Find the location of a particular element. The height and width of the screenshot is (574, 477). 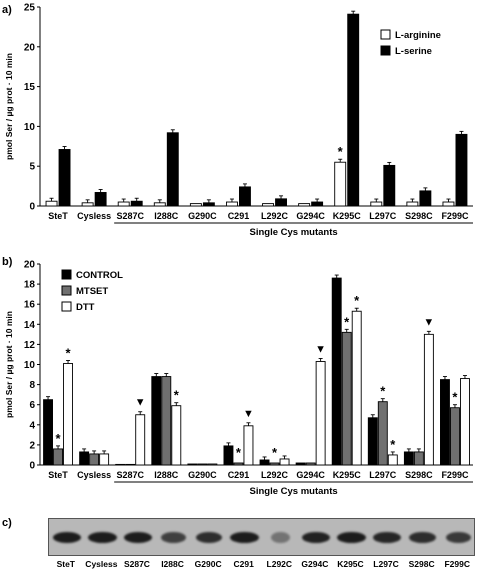

blot-band-g294c is located at coordinates (315, 537).